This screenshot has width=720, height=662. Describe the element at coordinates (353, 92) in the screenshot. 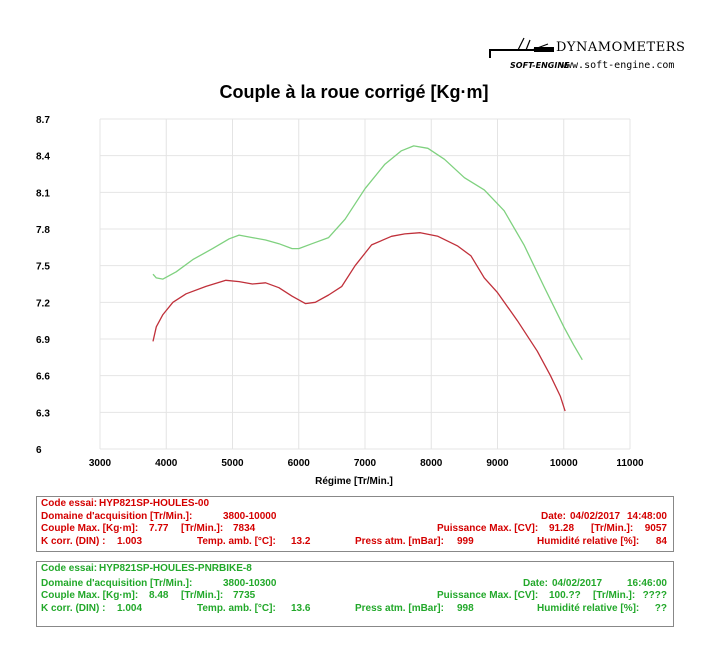

I see `chart-title: Couple à la roue corrigé [Kg·m]` at that location.